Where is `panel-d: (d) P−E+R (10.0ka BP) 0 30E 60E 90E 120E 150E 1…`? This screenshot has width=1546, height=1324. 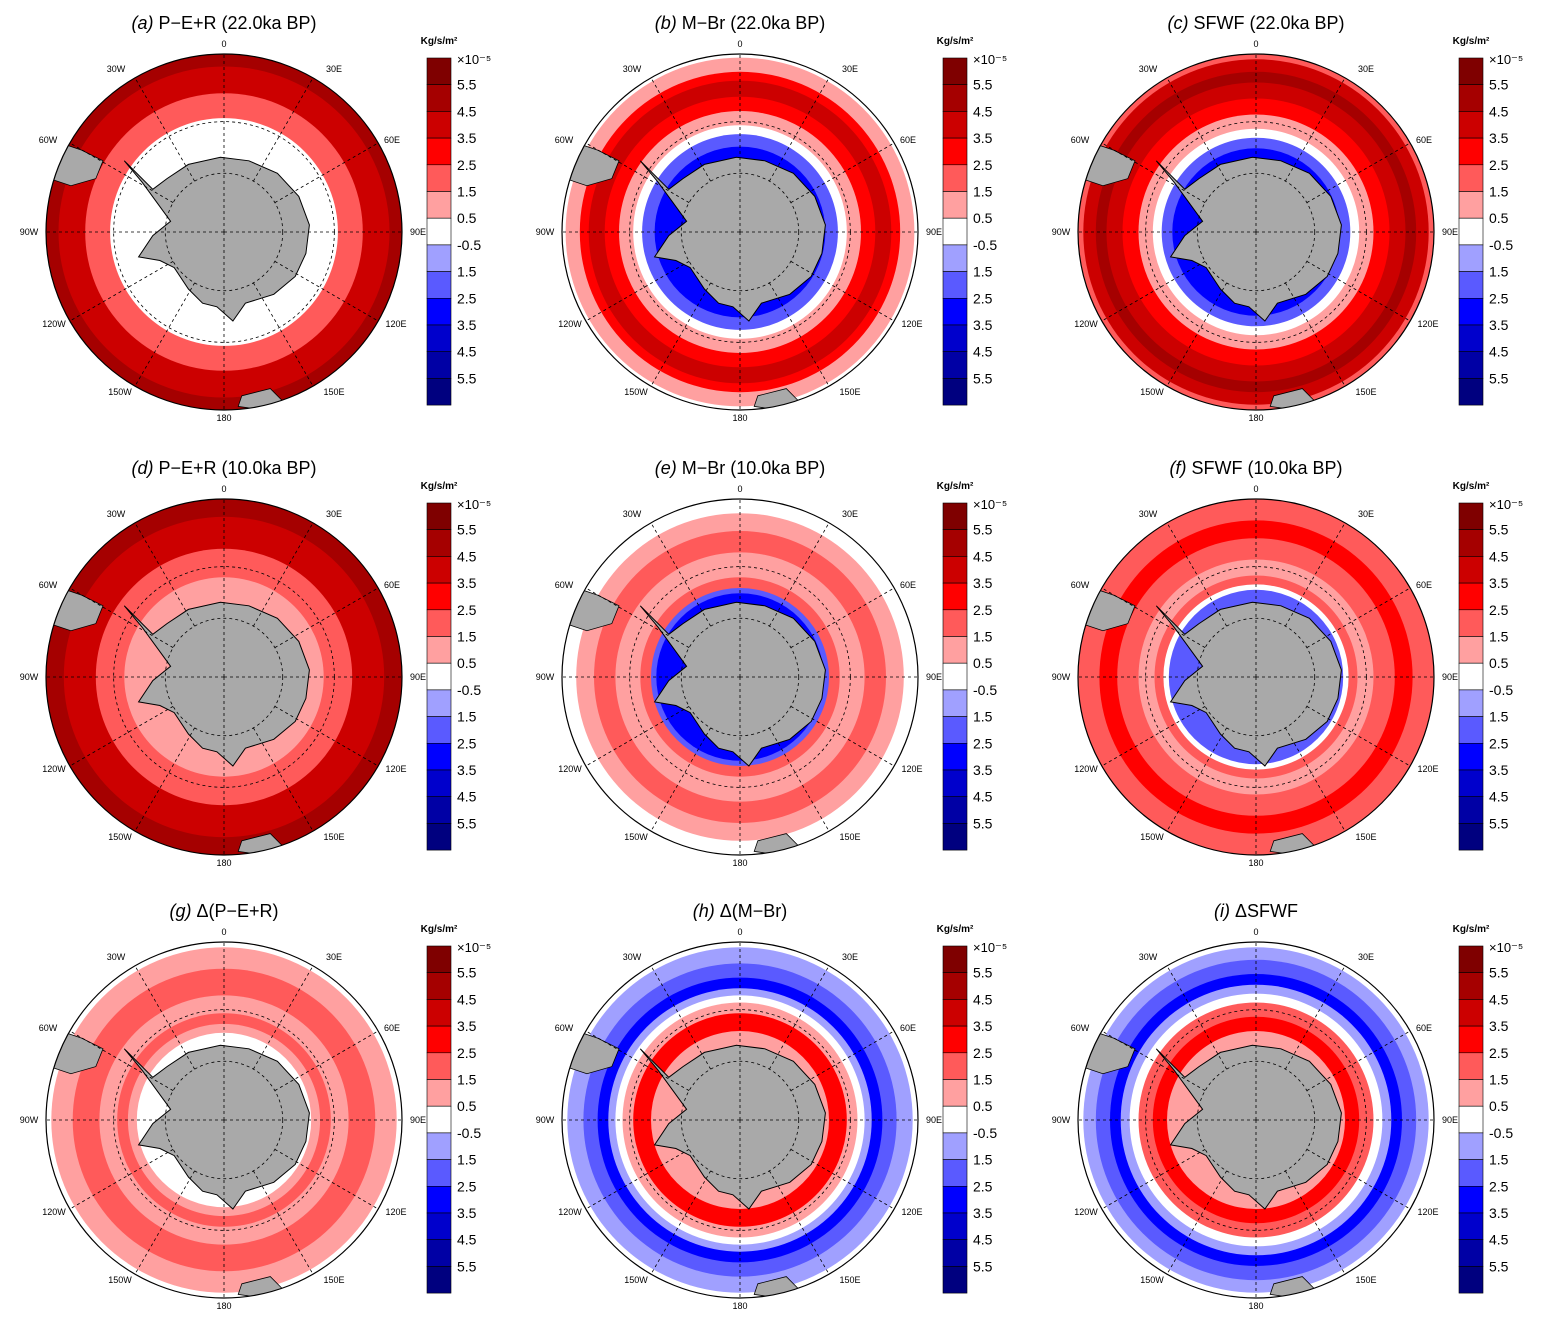 panel-d: (d) P−E+R (10.0ka BP) 0 30E 60E 90E 120E 150E 1… is located at coordinates (256, 663).